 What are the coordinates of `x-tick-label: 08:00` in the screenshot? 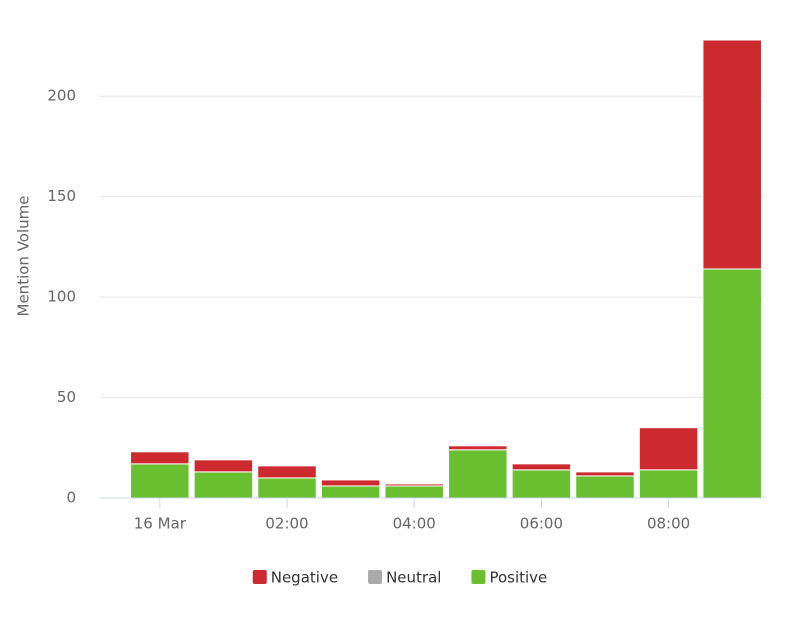 It's located at (668, 524).